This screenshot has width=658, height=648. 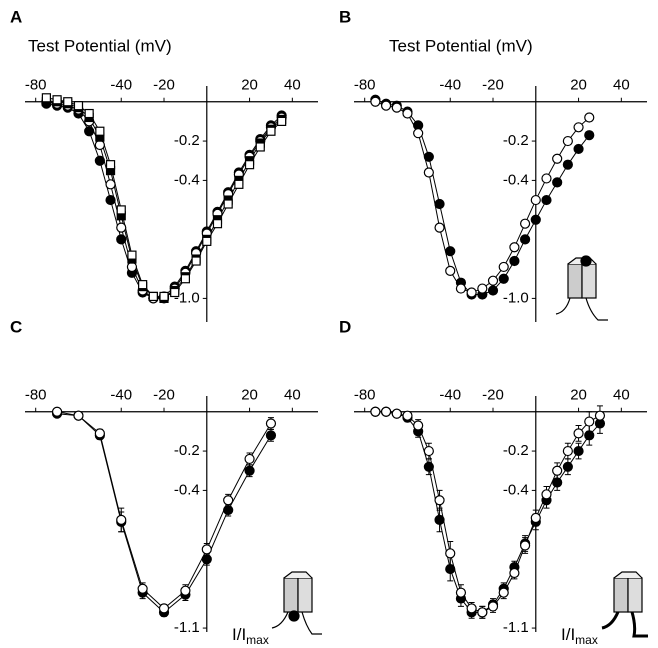 What do you see at coordinates (100, 45) in the screenshot?
I see `x-axis-title: Test Potential (mV)` at bounding box center [100, 45].